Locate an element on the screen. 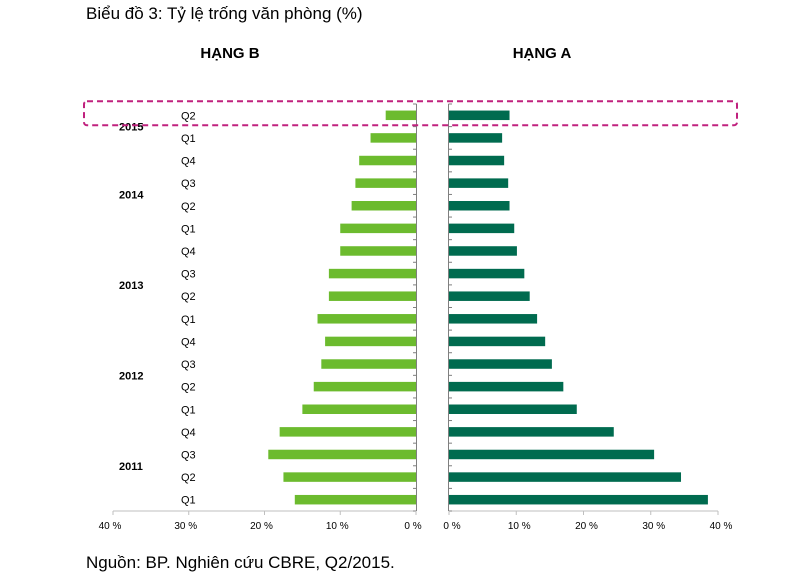 Image resolution: width=803 pixels, height=577 pixels. highlight-box is located at coordinates (410, 113).